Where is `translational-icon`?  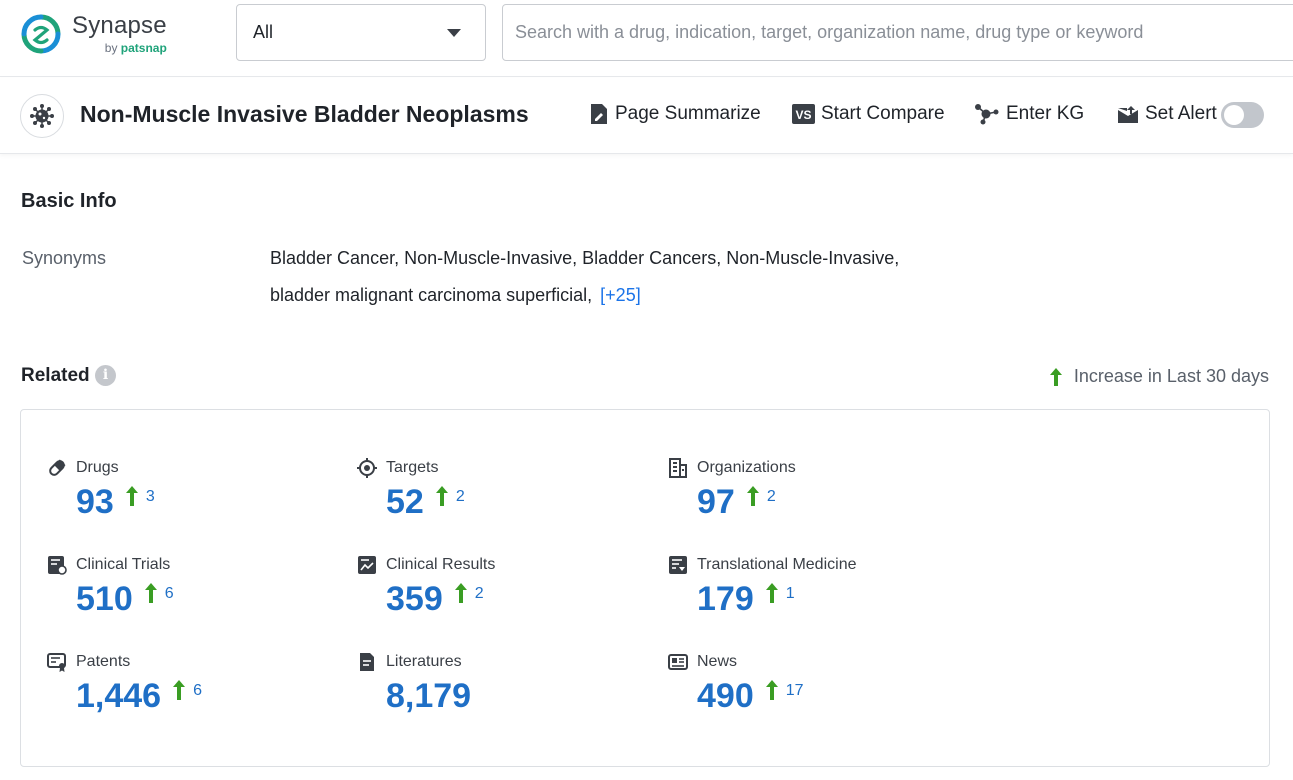 translational-icon is located at coordinates (678, 565).